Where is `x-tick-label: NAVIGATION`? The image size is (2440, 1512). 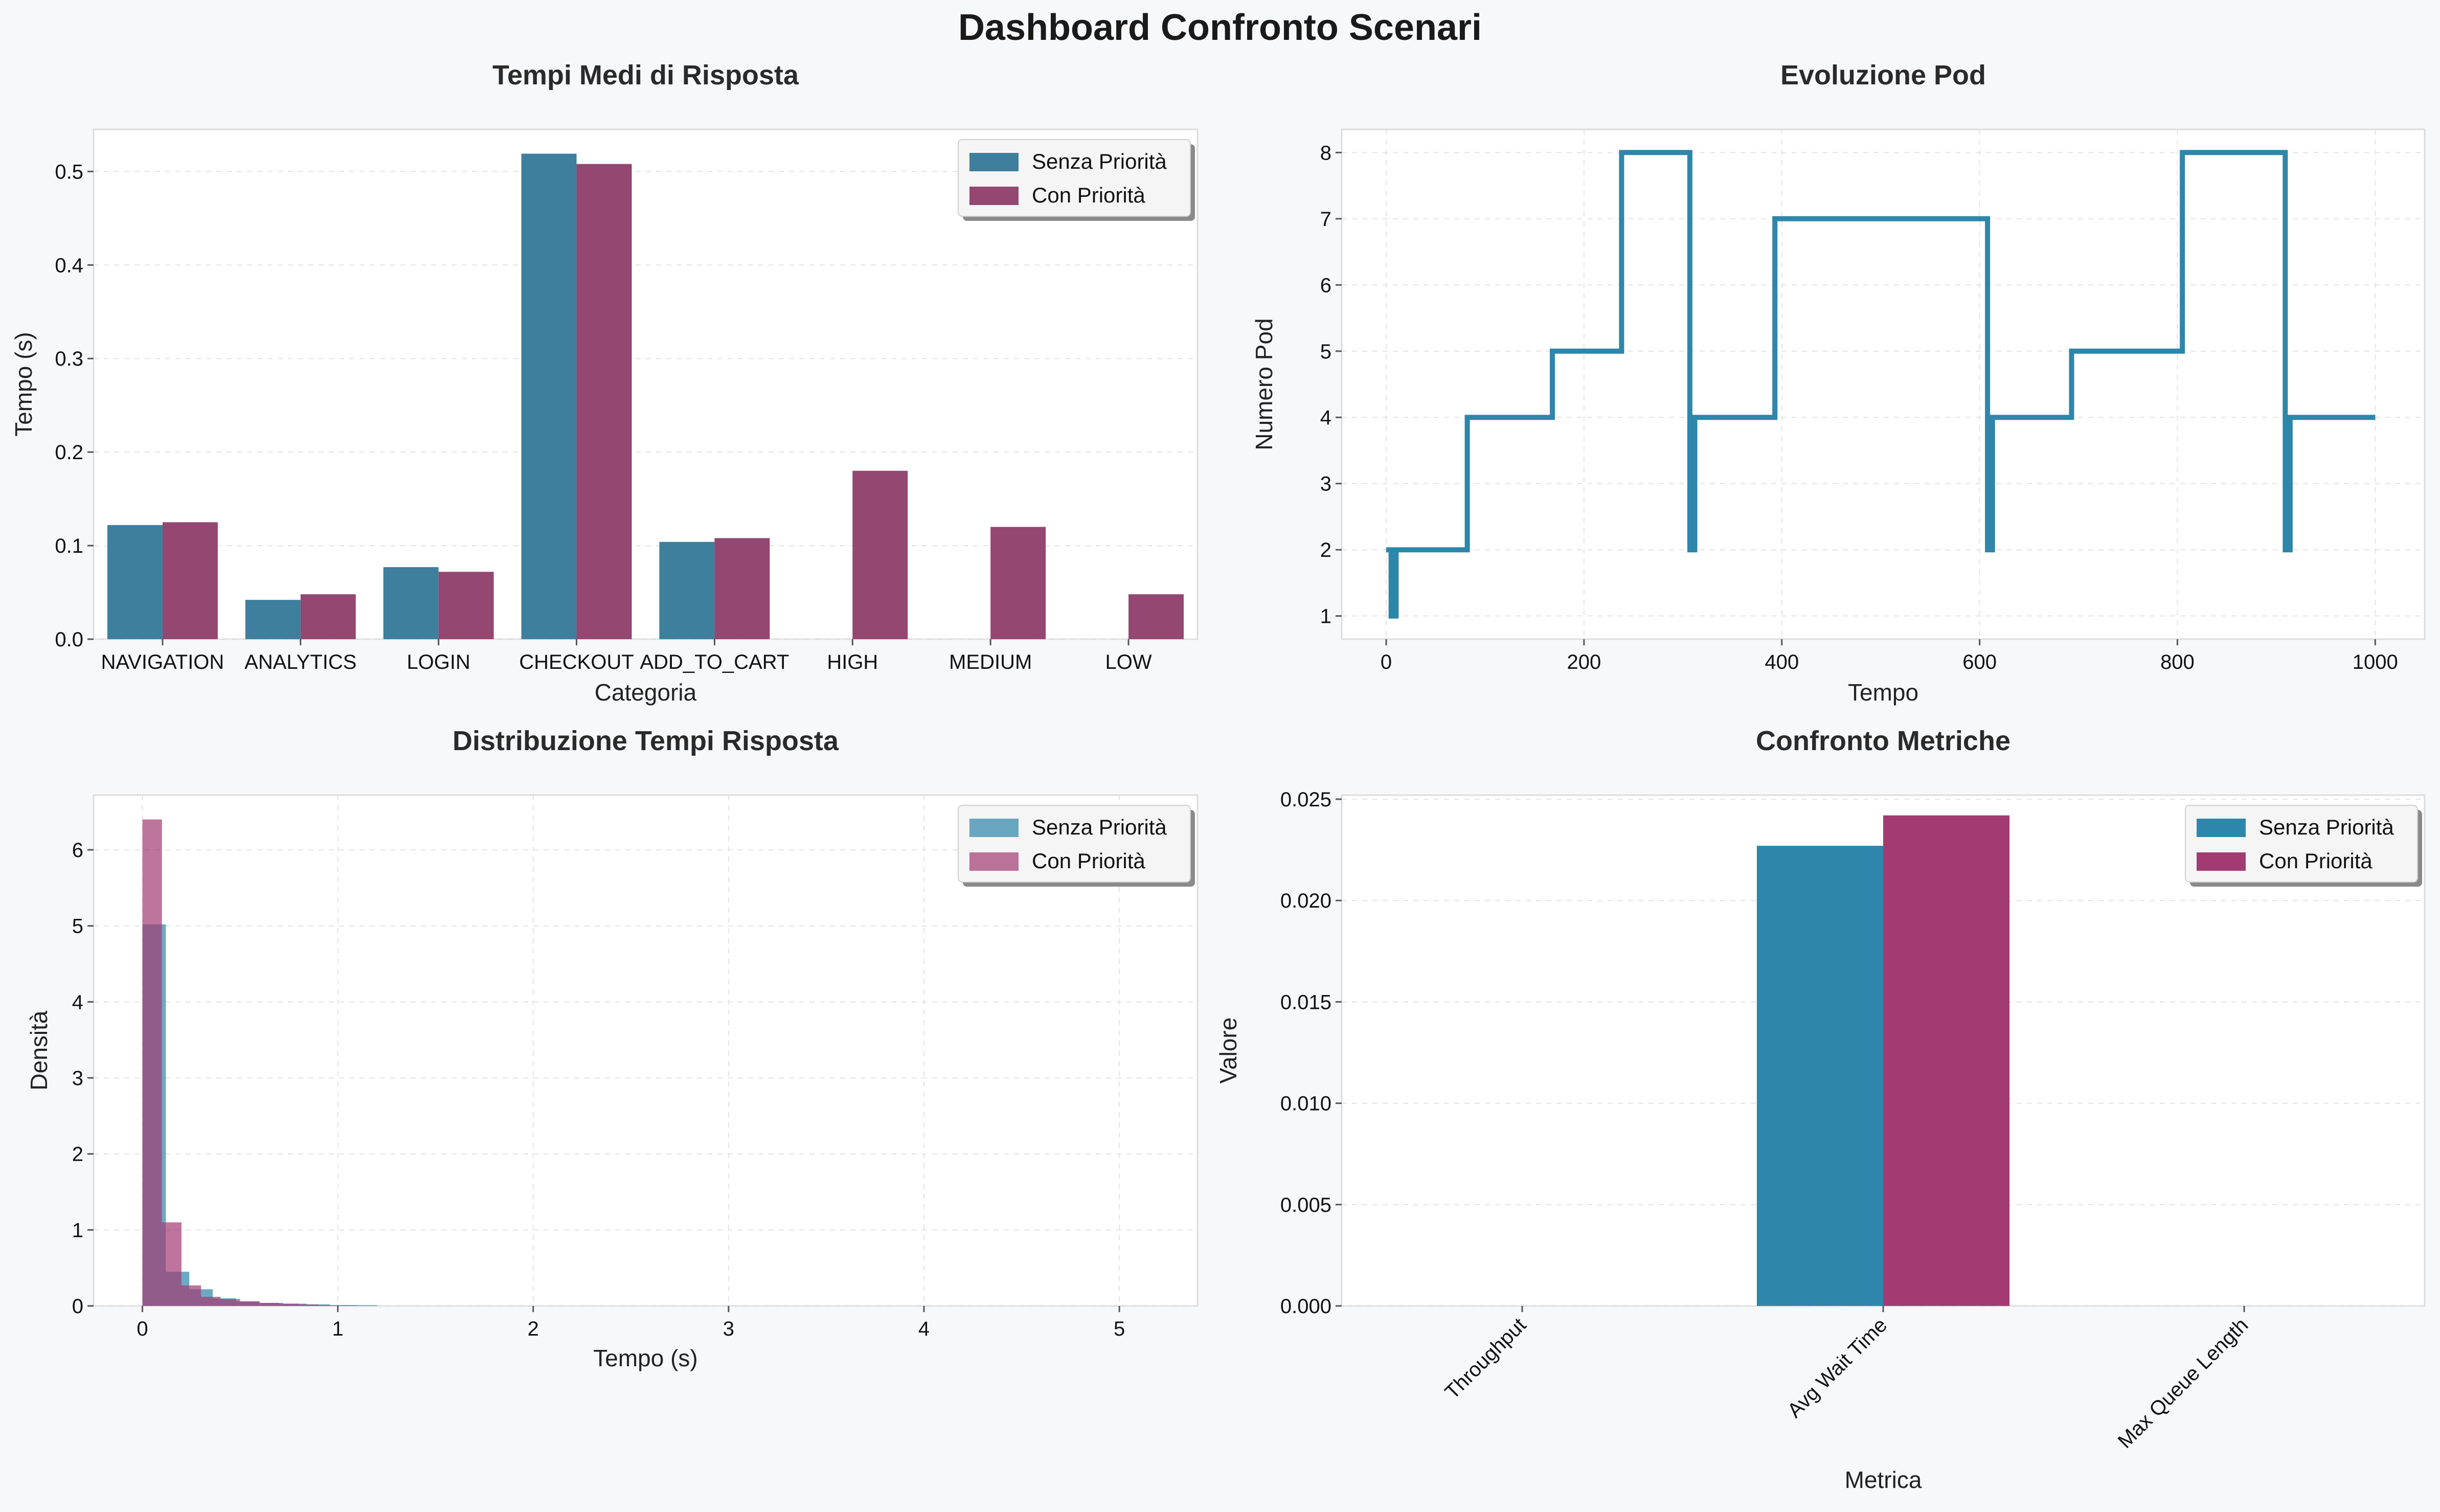 x-tick-label: NAVIGATION is located at coordinates (163, 662).